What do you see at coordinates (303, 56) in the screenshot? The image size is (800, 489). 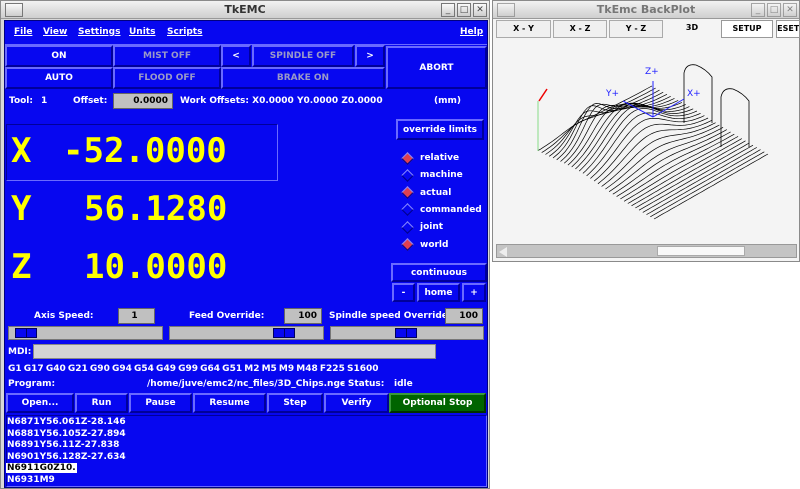 I see `spindle-button: SPINDLE OFF` at bounding box center [303, 56].